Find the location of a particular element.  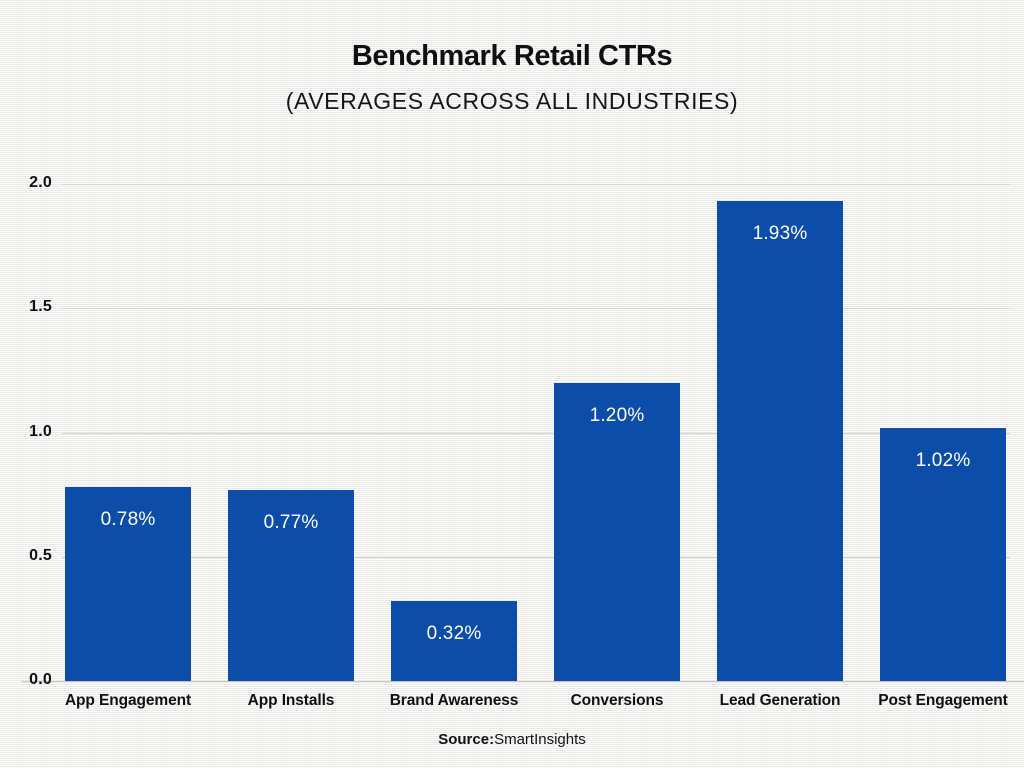

x-axis-category-label: App Installs is located at coordinates (291, 700).